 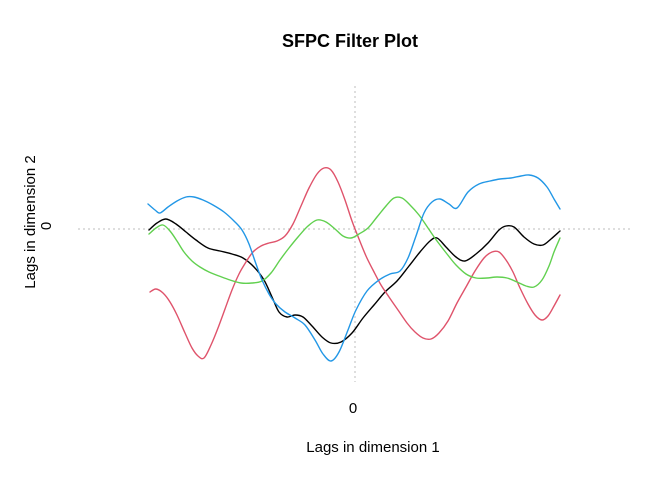 I want to click on y-axis-tick-zero: 0, so click(x=46, y=226).